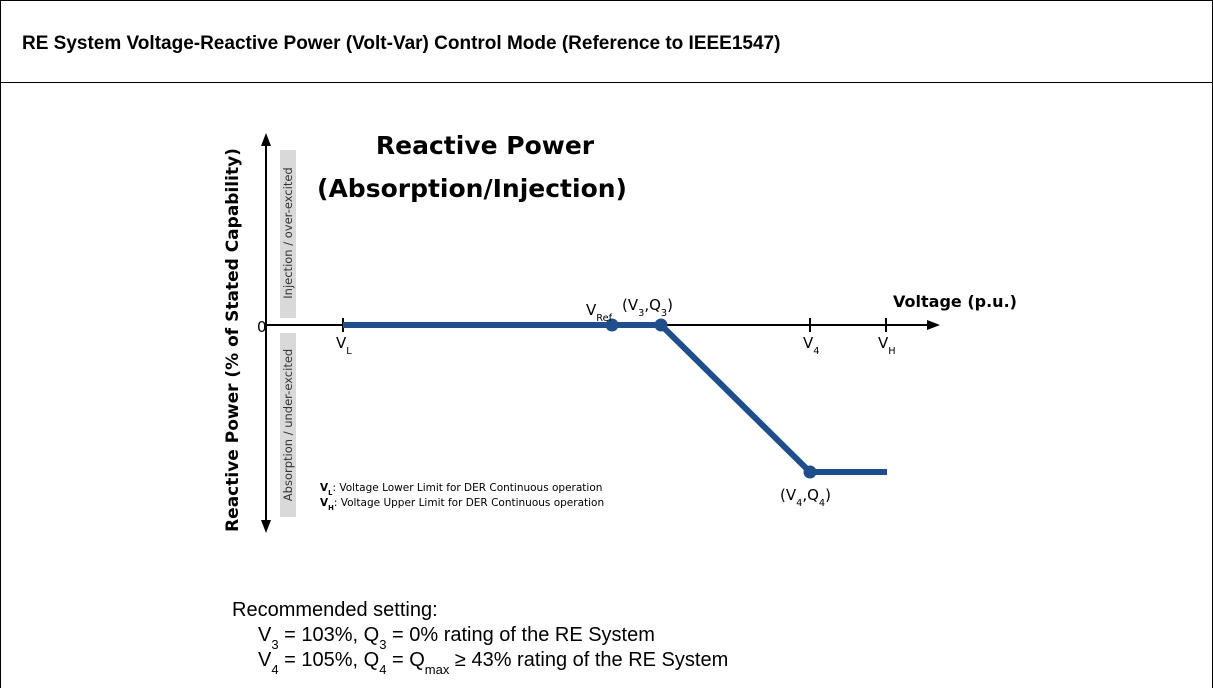 The image size is (1213, 688). I want to click on text-run: = 103%, Q, so click(329, 635).